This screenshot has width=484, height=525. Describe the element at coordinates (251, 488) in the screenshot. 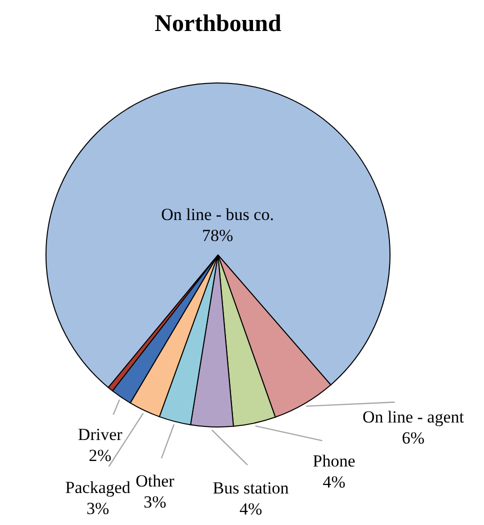

I see `slice-label: Bus station` at that location.